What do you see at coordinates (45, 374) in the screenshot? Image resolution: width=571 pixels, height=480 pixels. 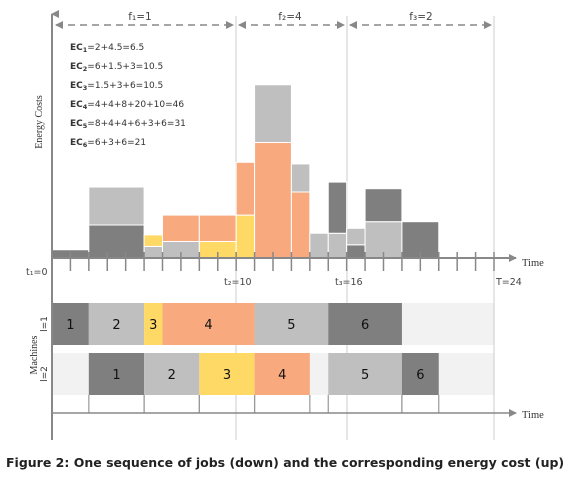 I see `machine-label-2: l=2` at bounding box center [45, 374].